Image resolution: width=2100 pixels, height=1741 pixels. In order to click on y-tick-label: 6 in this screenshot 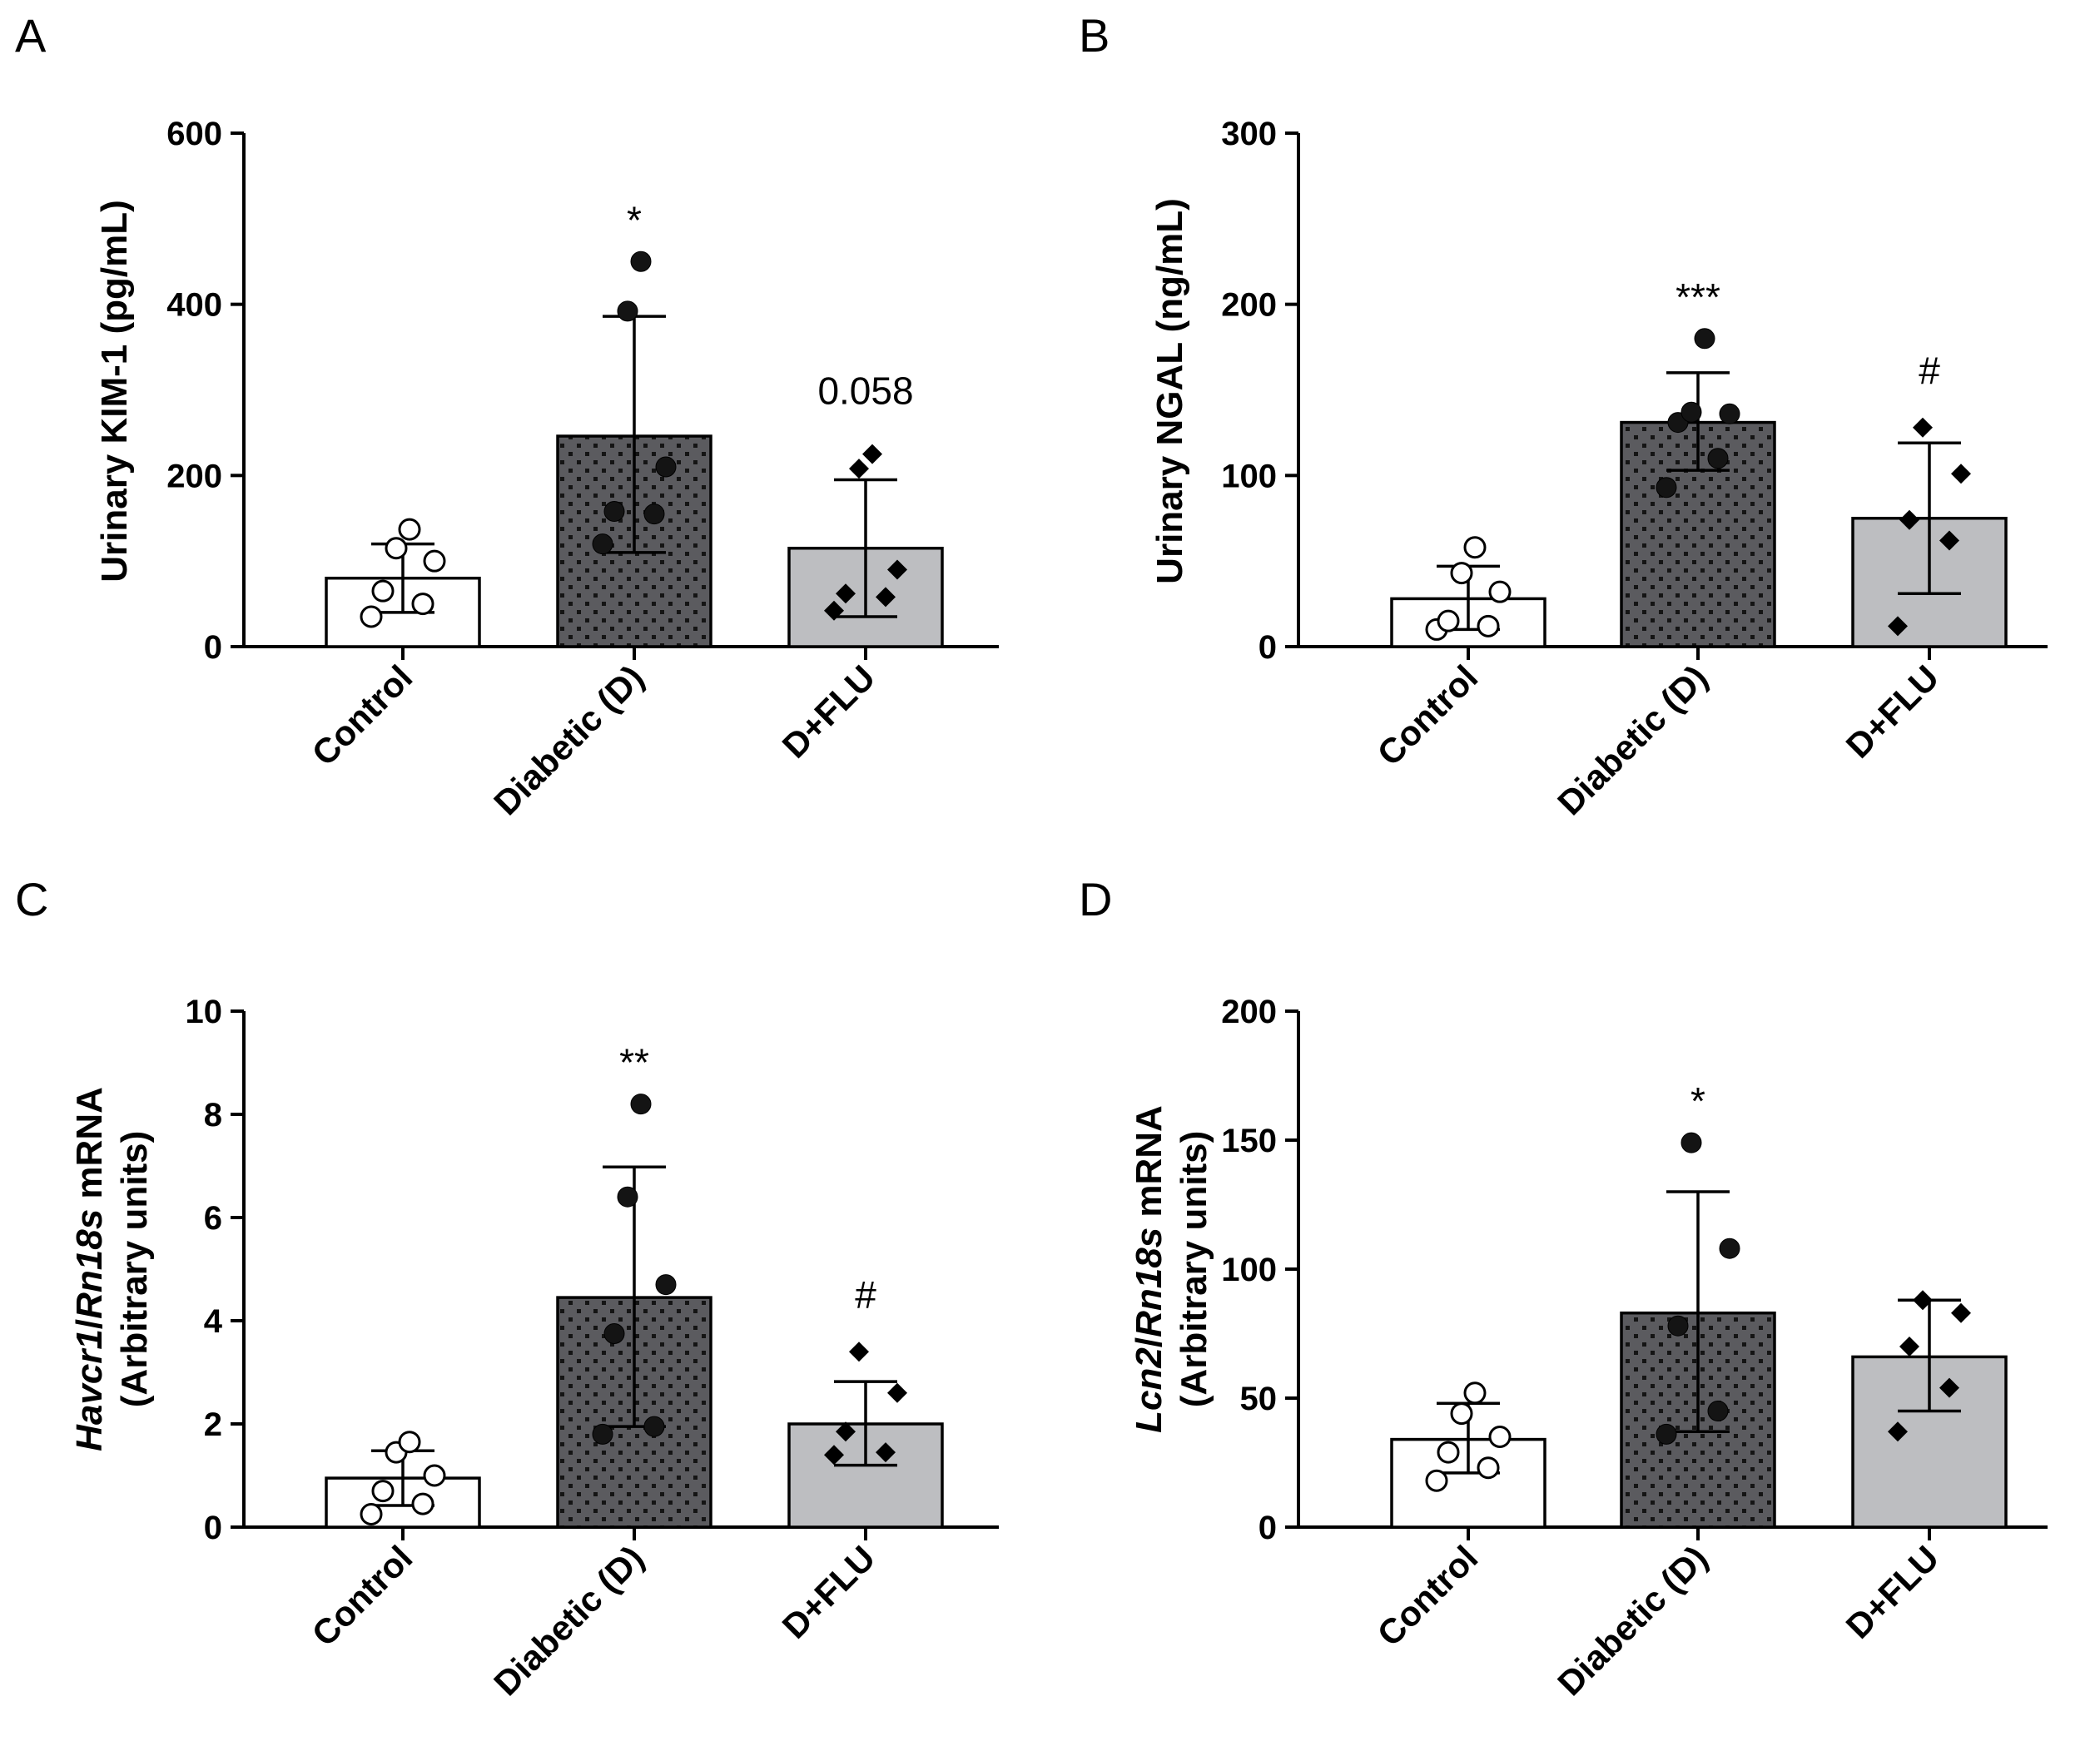, I will do `click(213, 1218)`.